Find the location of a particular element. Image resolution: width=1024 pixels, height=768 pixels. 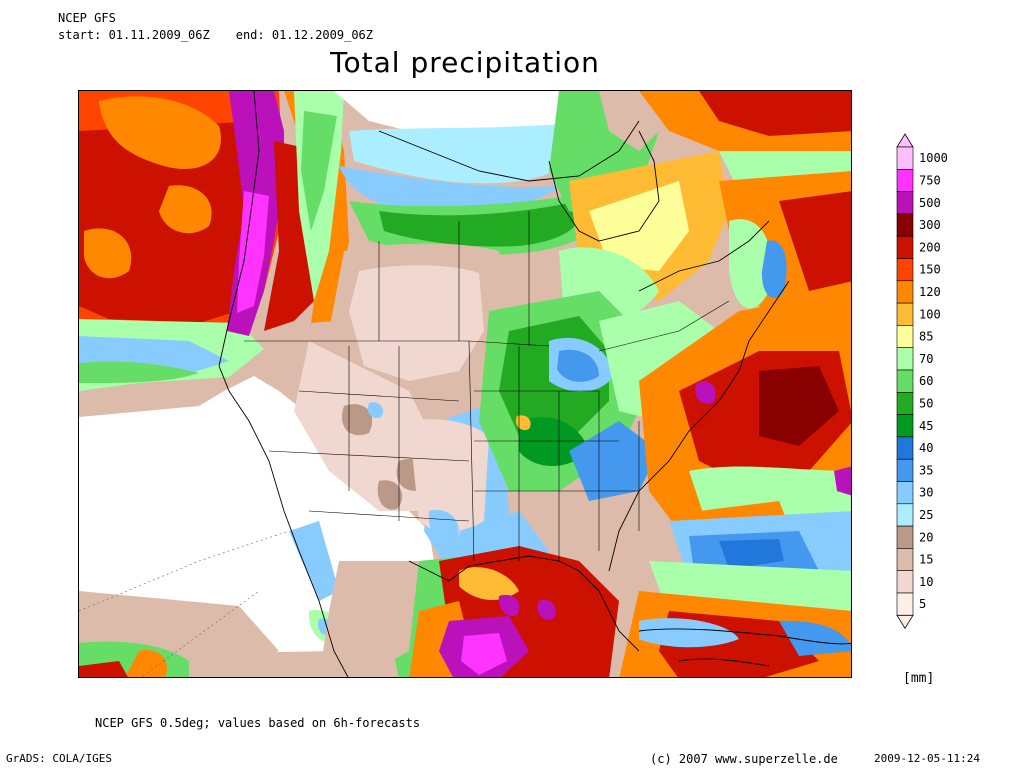

east-edge-purple is located at coordinates (842, 481).